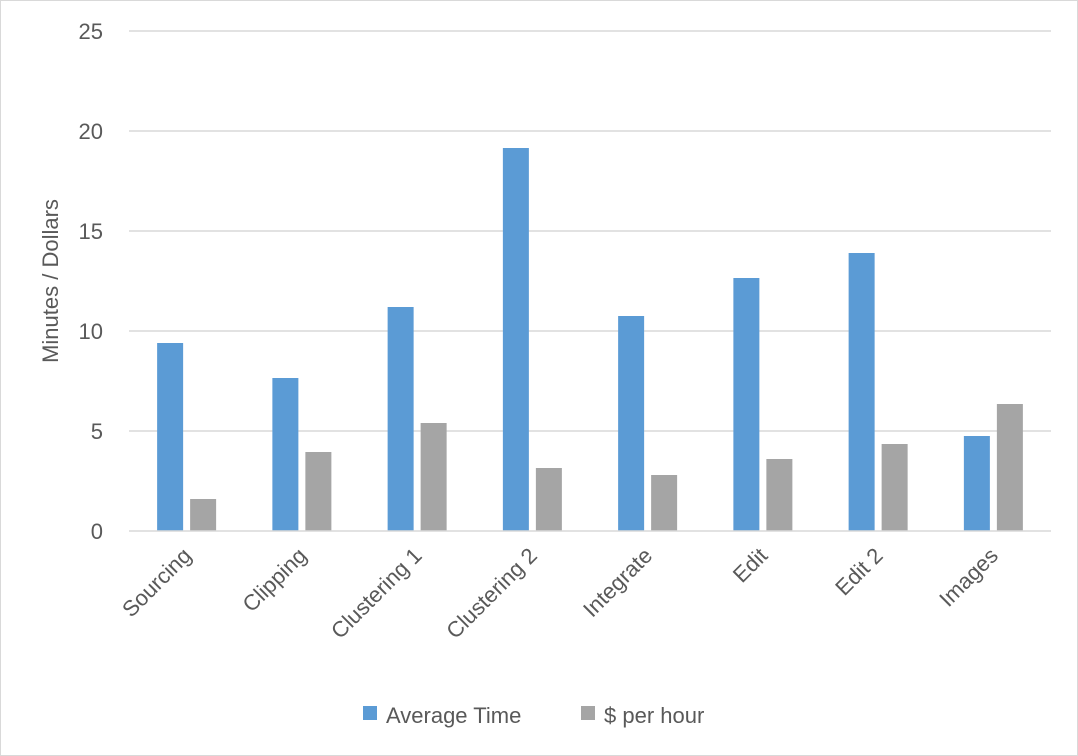  Describe the element at coordinates (533, 715) in the screenshot. I see `legend: Average Time $ per hour` at that location.